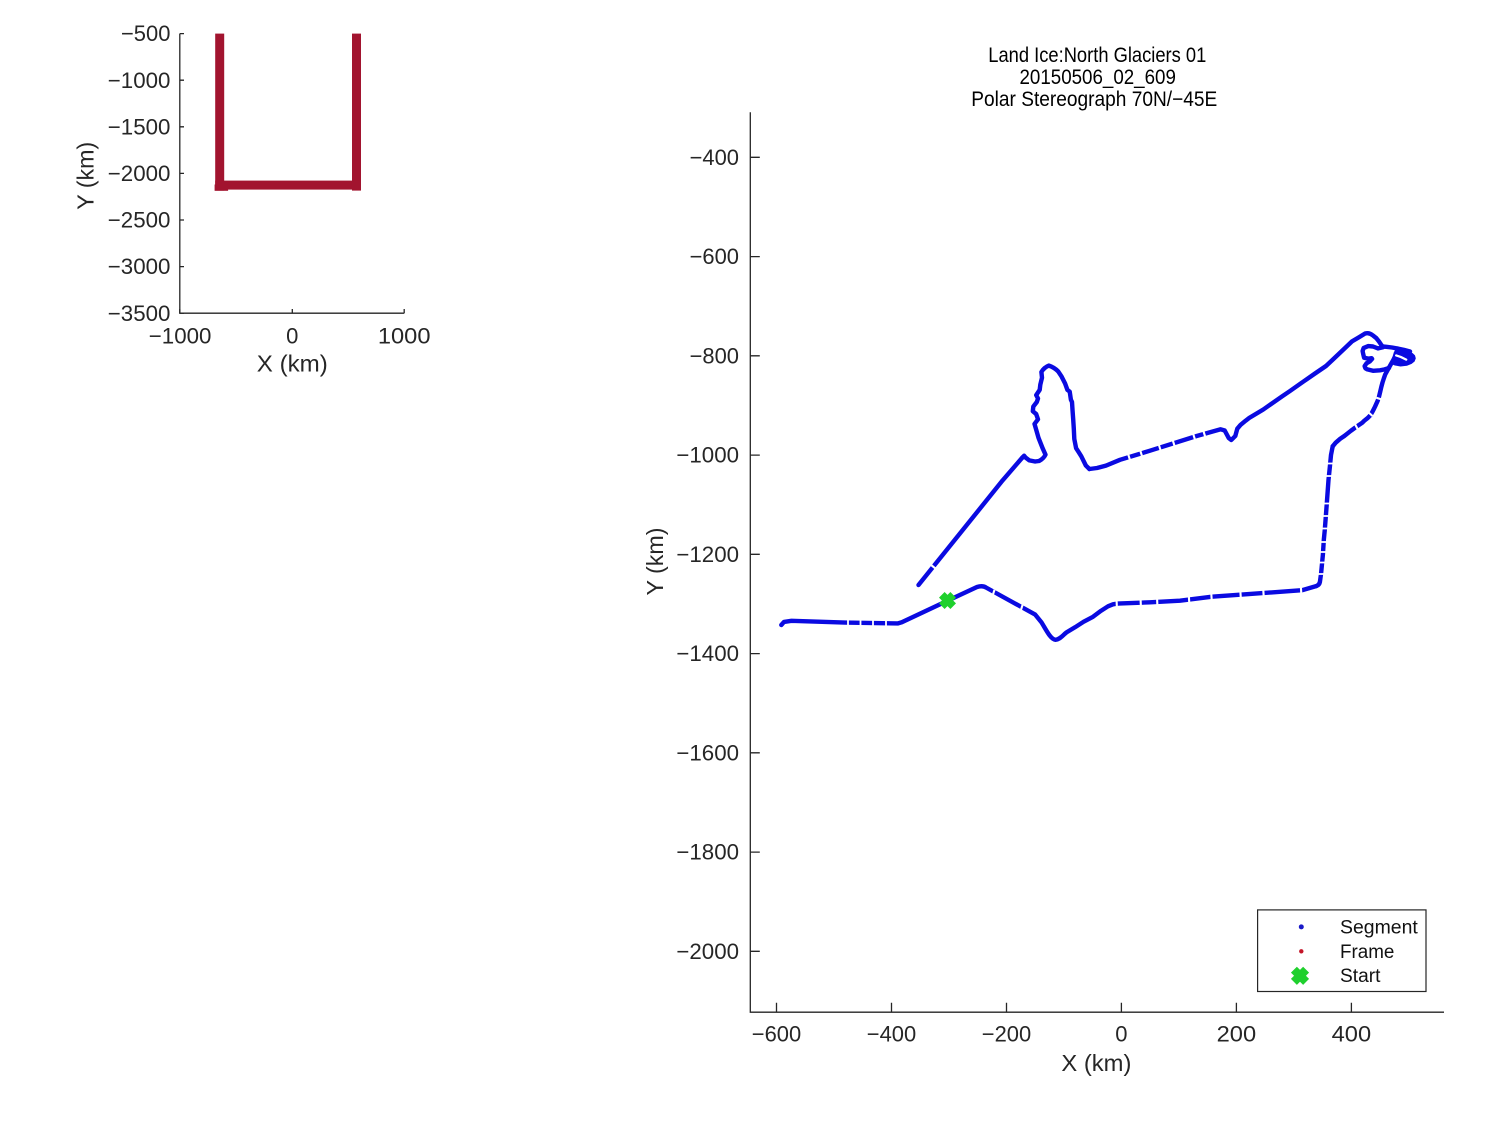 This screenshot has height=1130, width=1500. I want to click on svg-text: 1000, so click(404, 336).